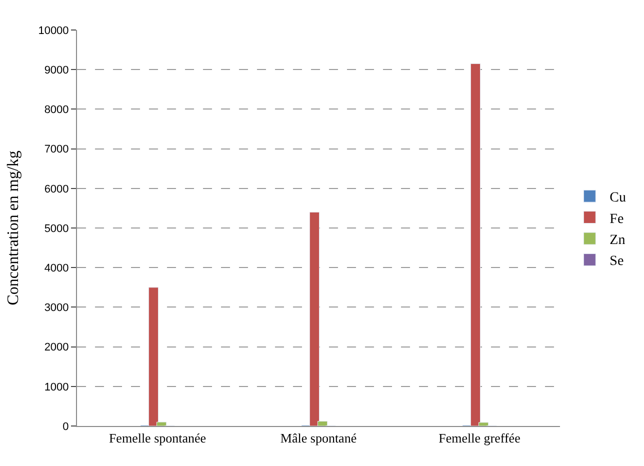  What do you see at coordinates (13, 228) in the screenshot?
I see `y-axis-title: Concentration en mg/kg` at bounding box center [13, 228].